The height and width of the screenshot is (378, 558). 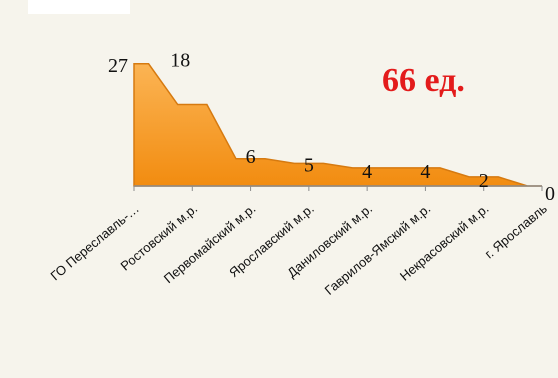 What do you see at coordinates (118, 66) in the screenshot?
I see `data-label: 27` at bounding box center [118, 66].